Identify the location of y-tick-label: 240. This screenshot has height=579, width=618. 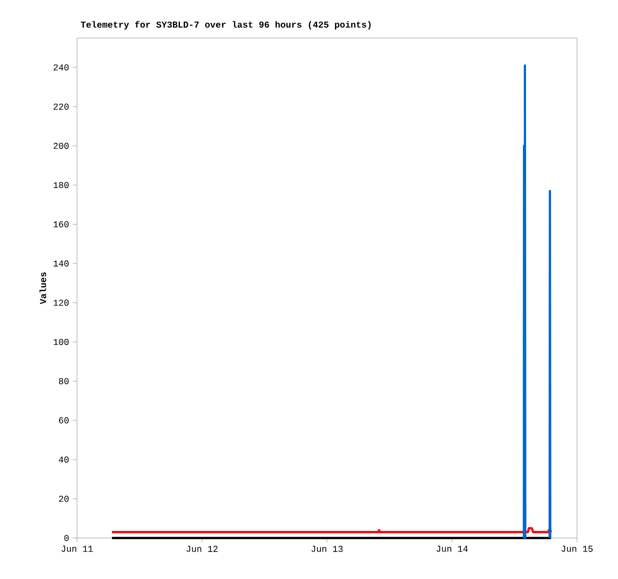
(61, 67).